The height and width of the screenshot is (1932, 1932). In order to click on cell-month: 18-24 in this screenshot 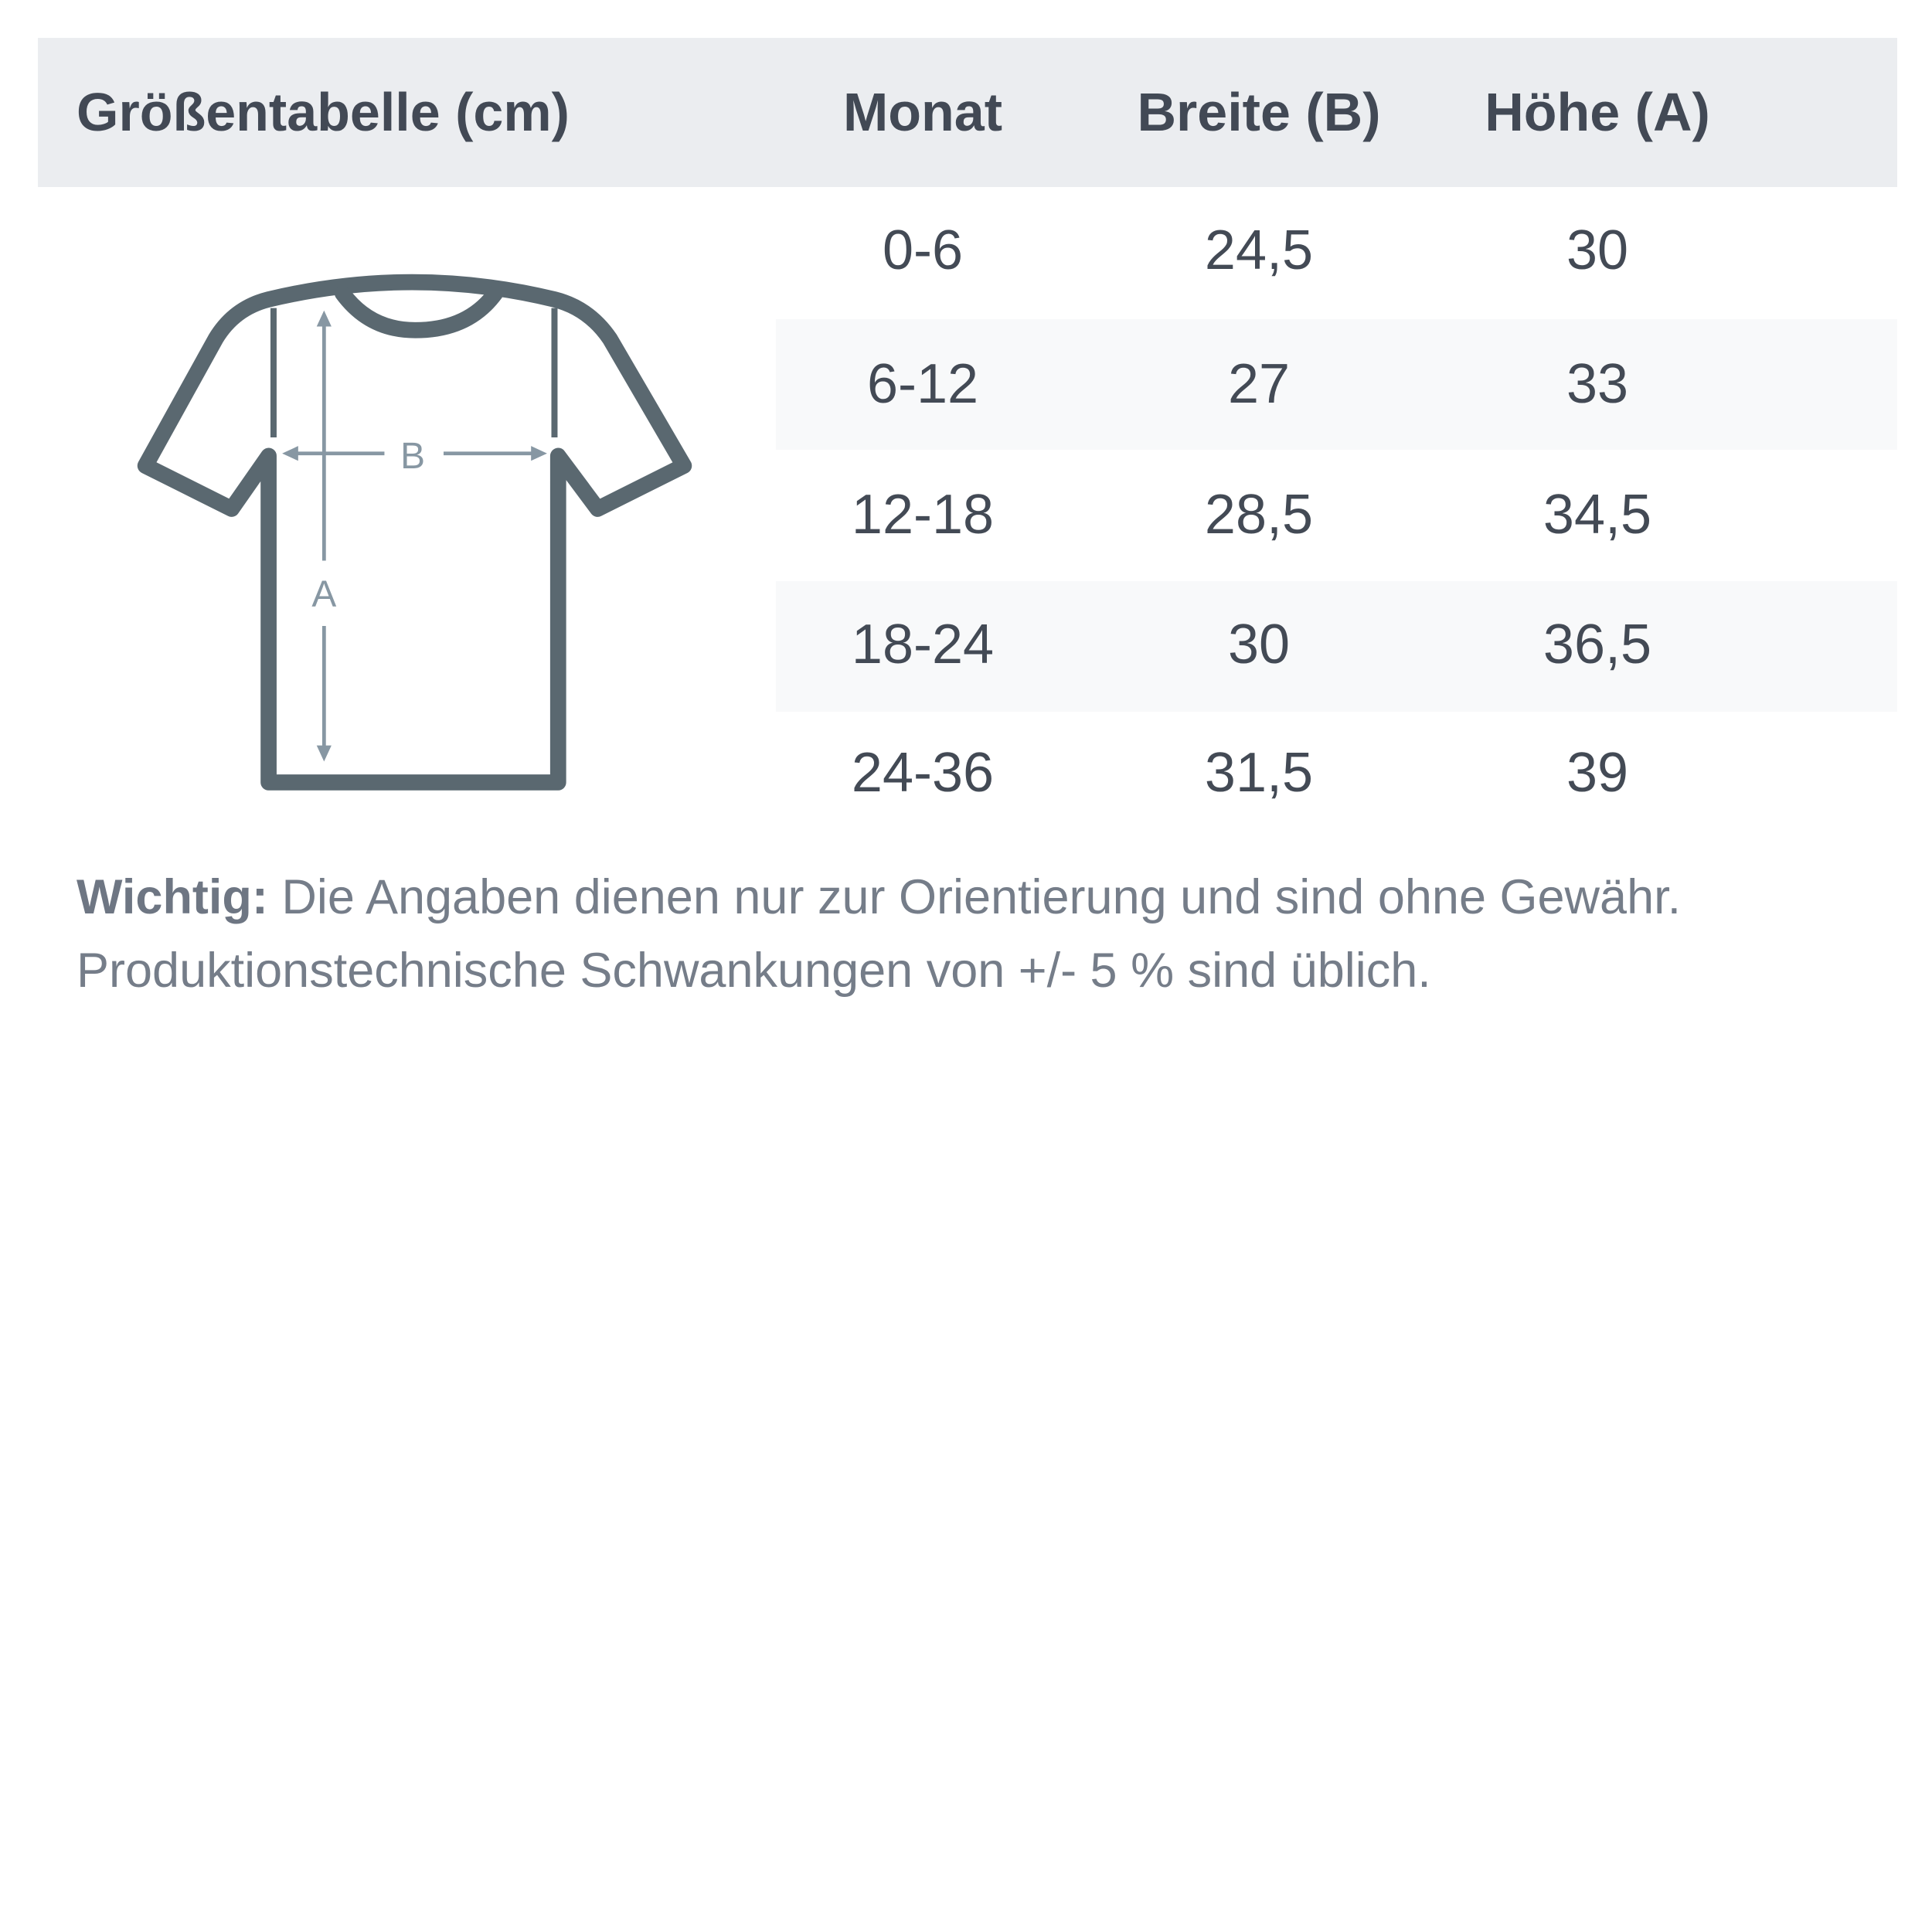, I will do `click(923, 645)`.